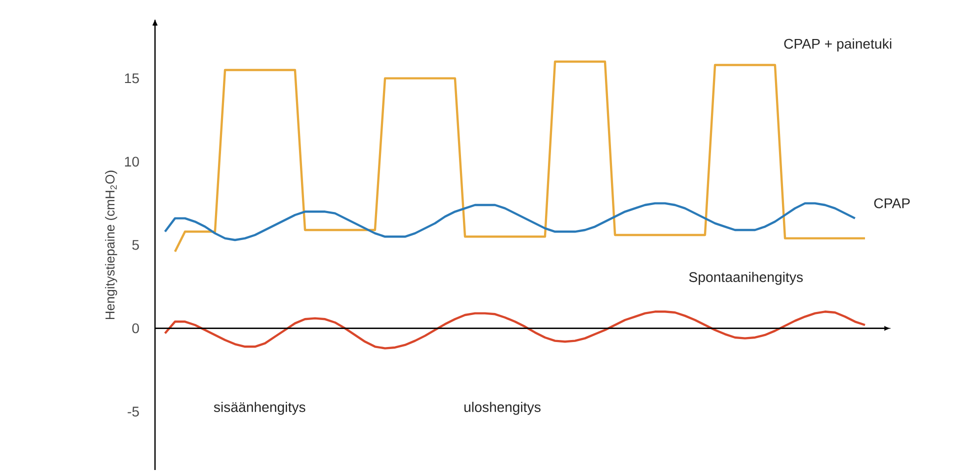  What do you see at coordinates (892, 203) in the screenshot?
I see `series-label: CPAP` at bounding box center [892, 203].